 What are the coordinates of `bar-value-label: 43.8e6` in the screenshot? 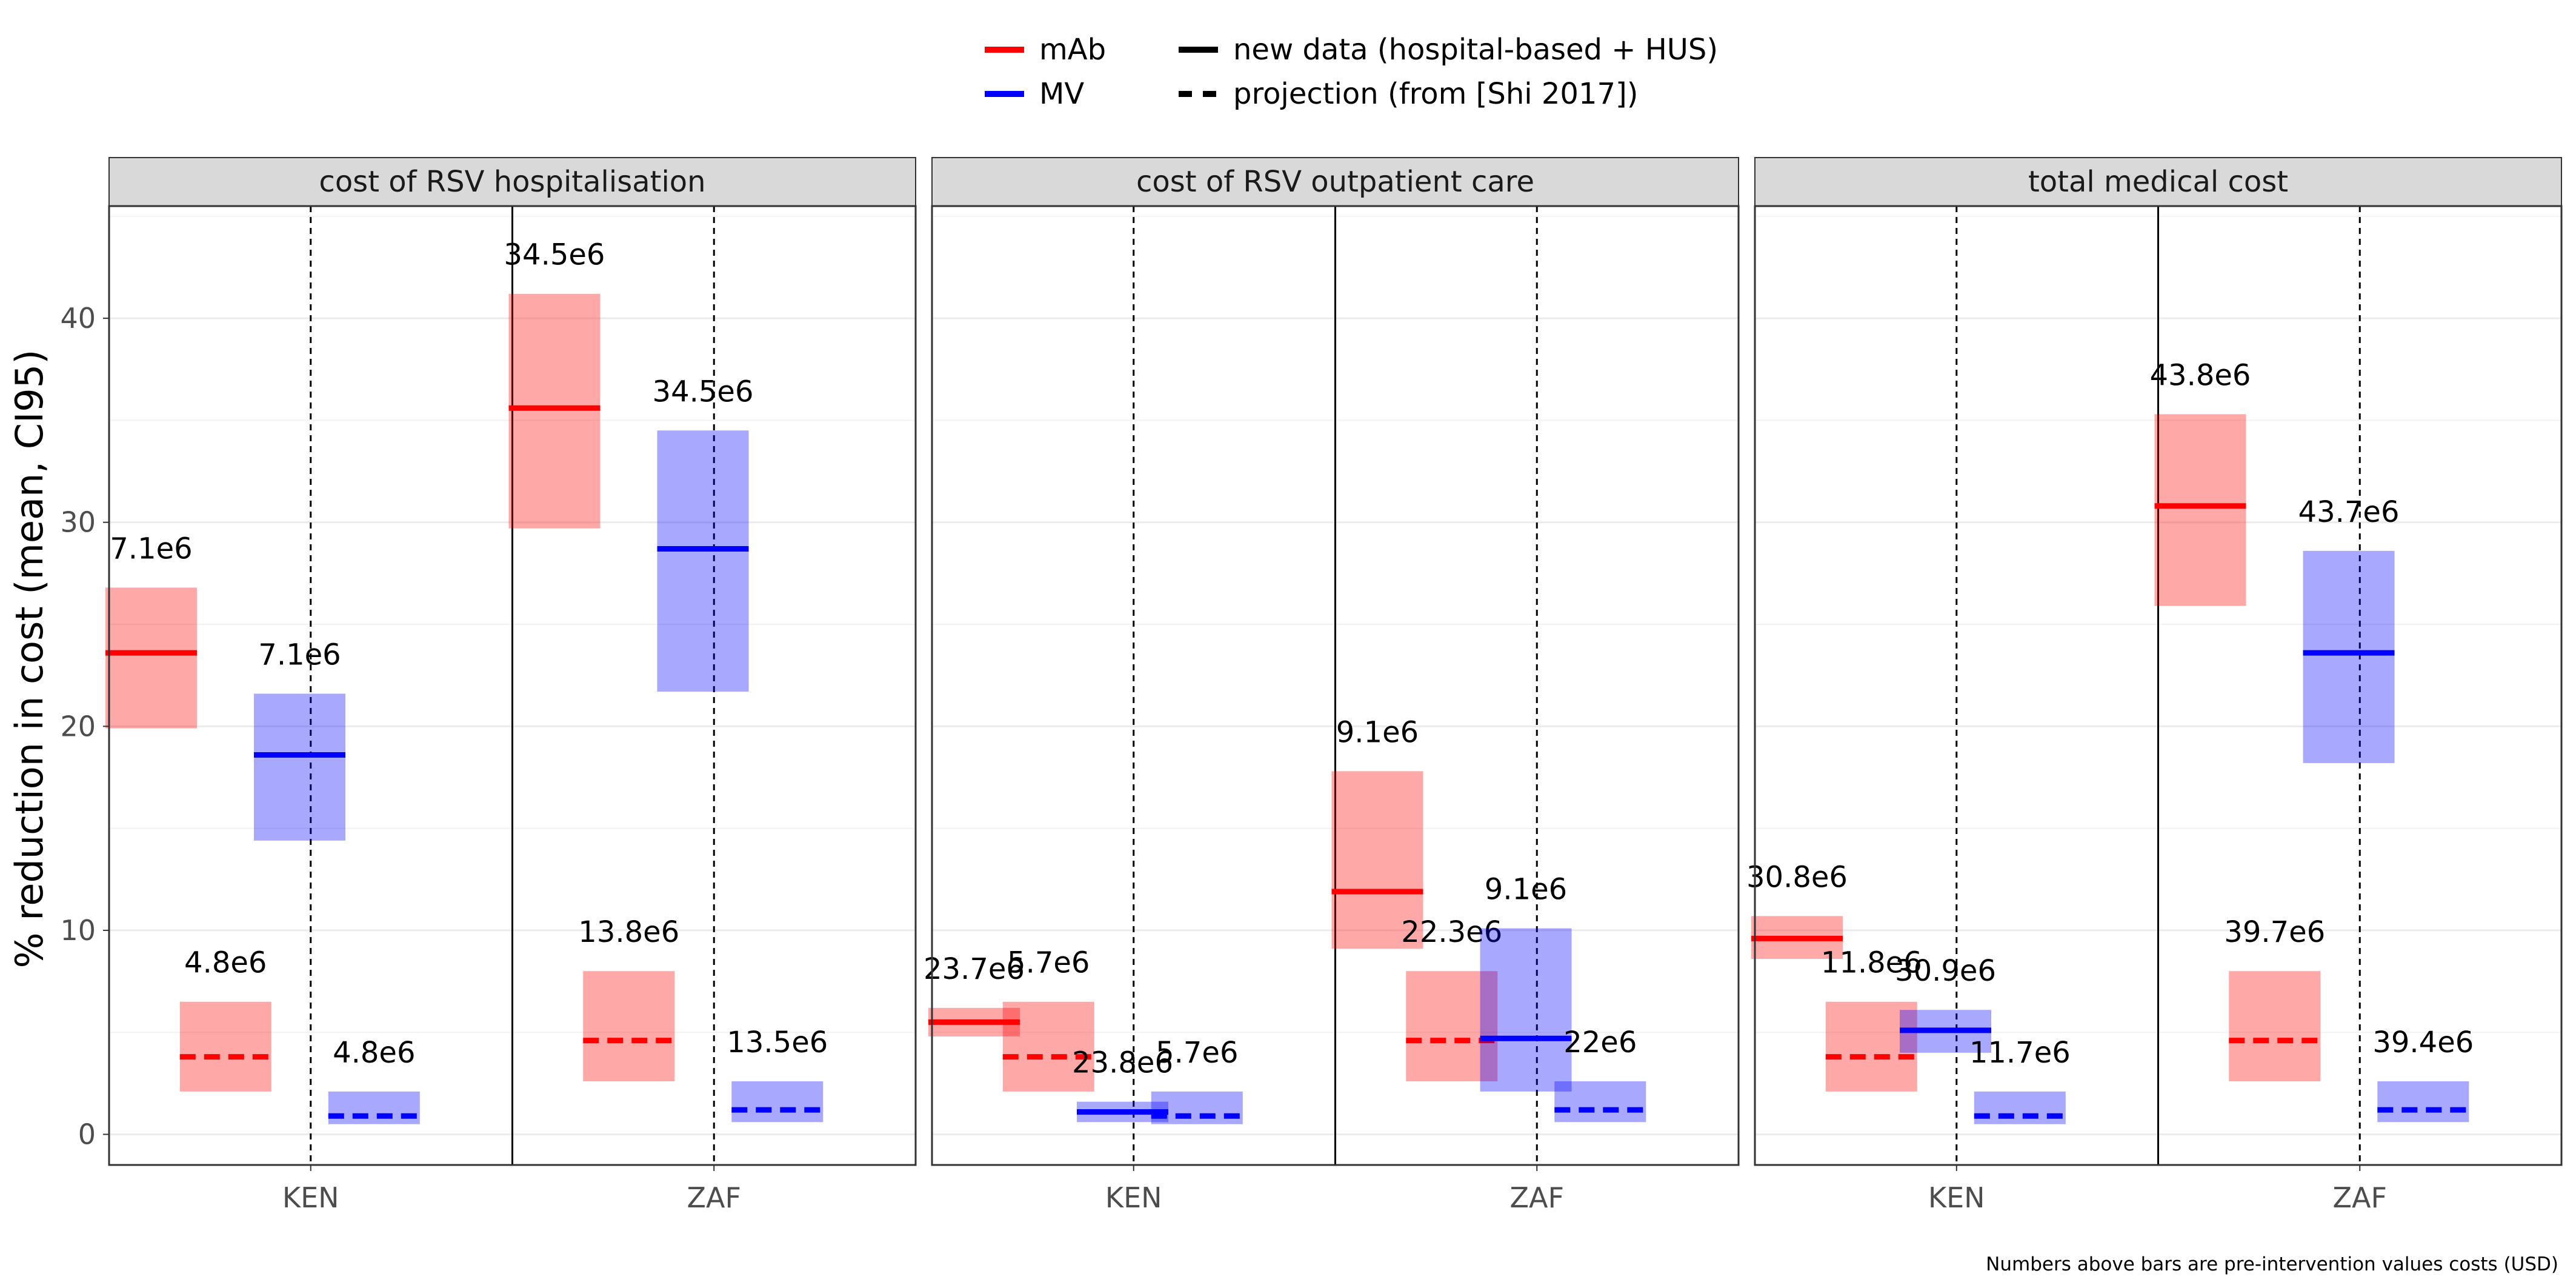 It's located at (2200, 375).